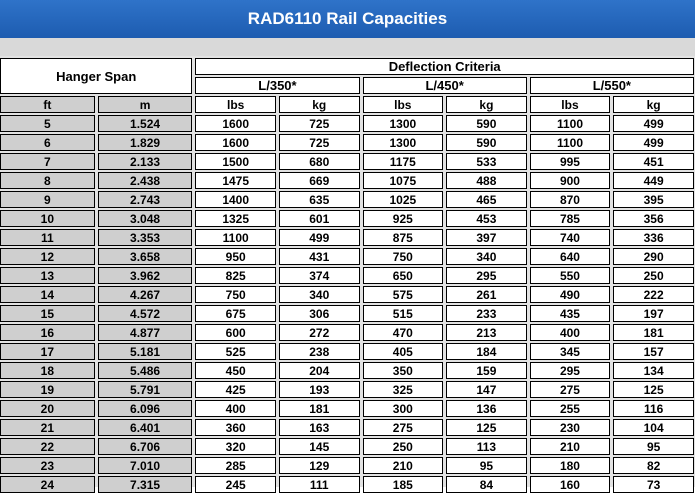 The height and width of the screenshot is (495, 695). What do you see at coordinates (319, 465) in the screenshot?
I see `cell-l350-kg: 129` at bounding box center [319, 465].